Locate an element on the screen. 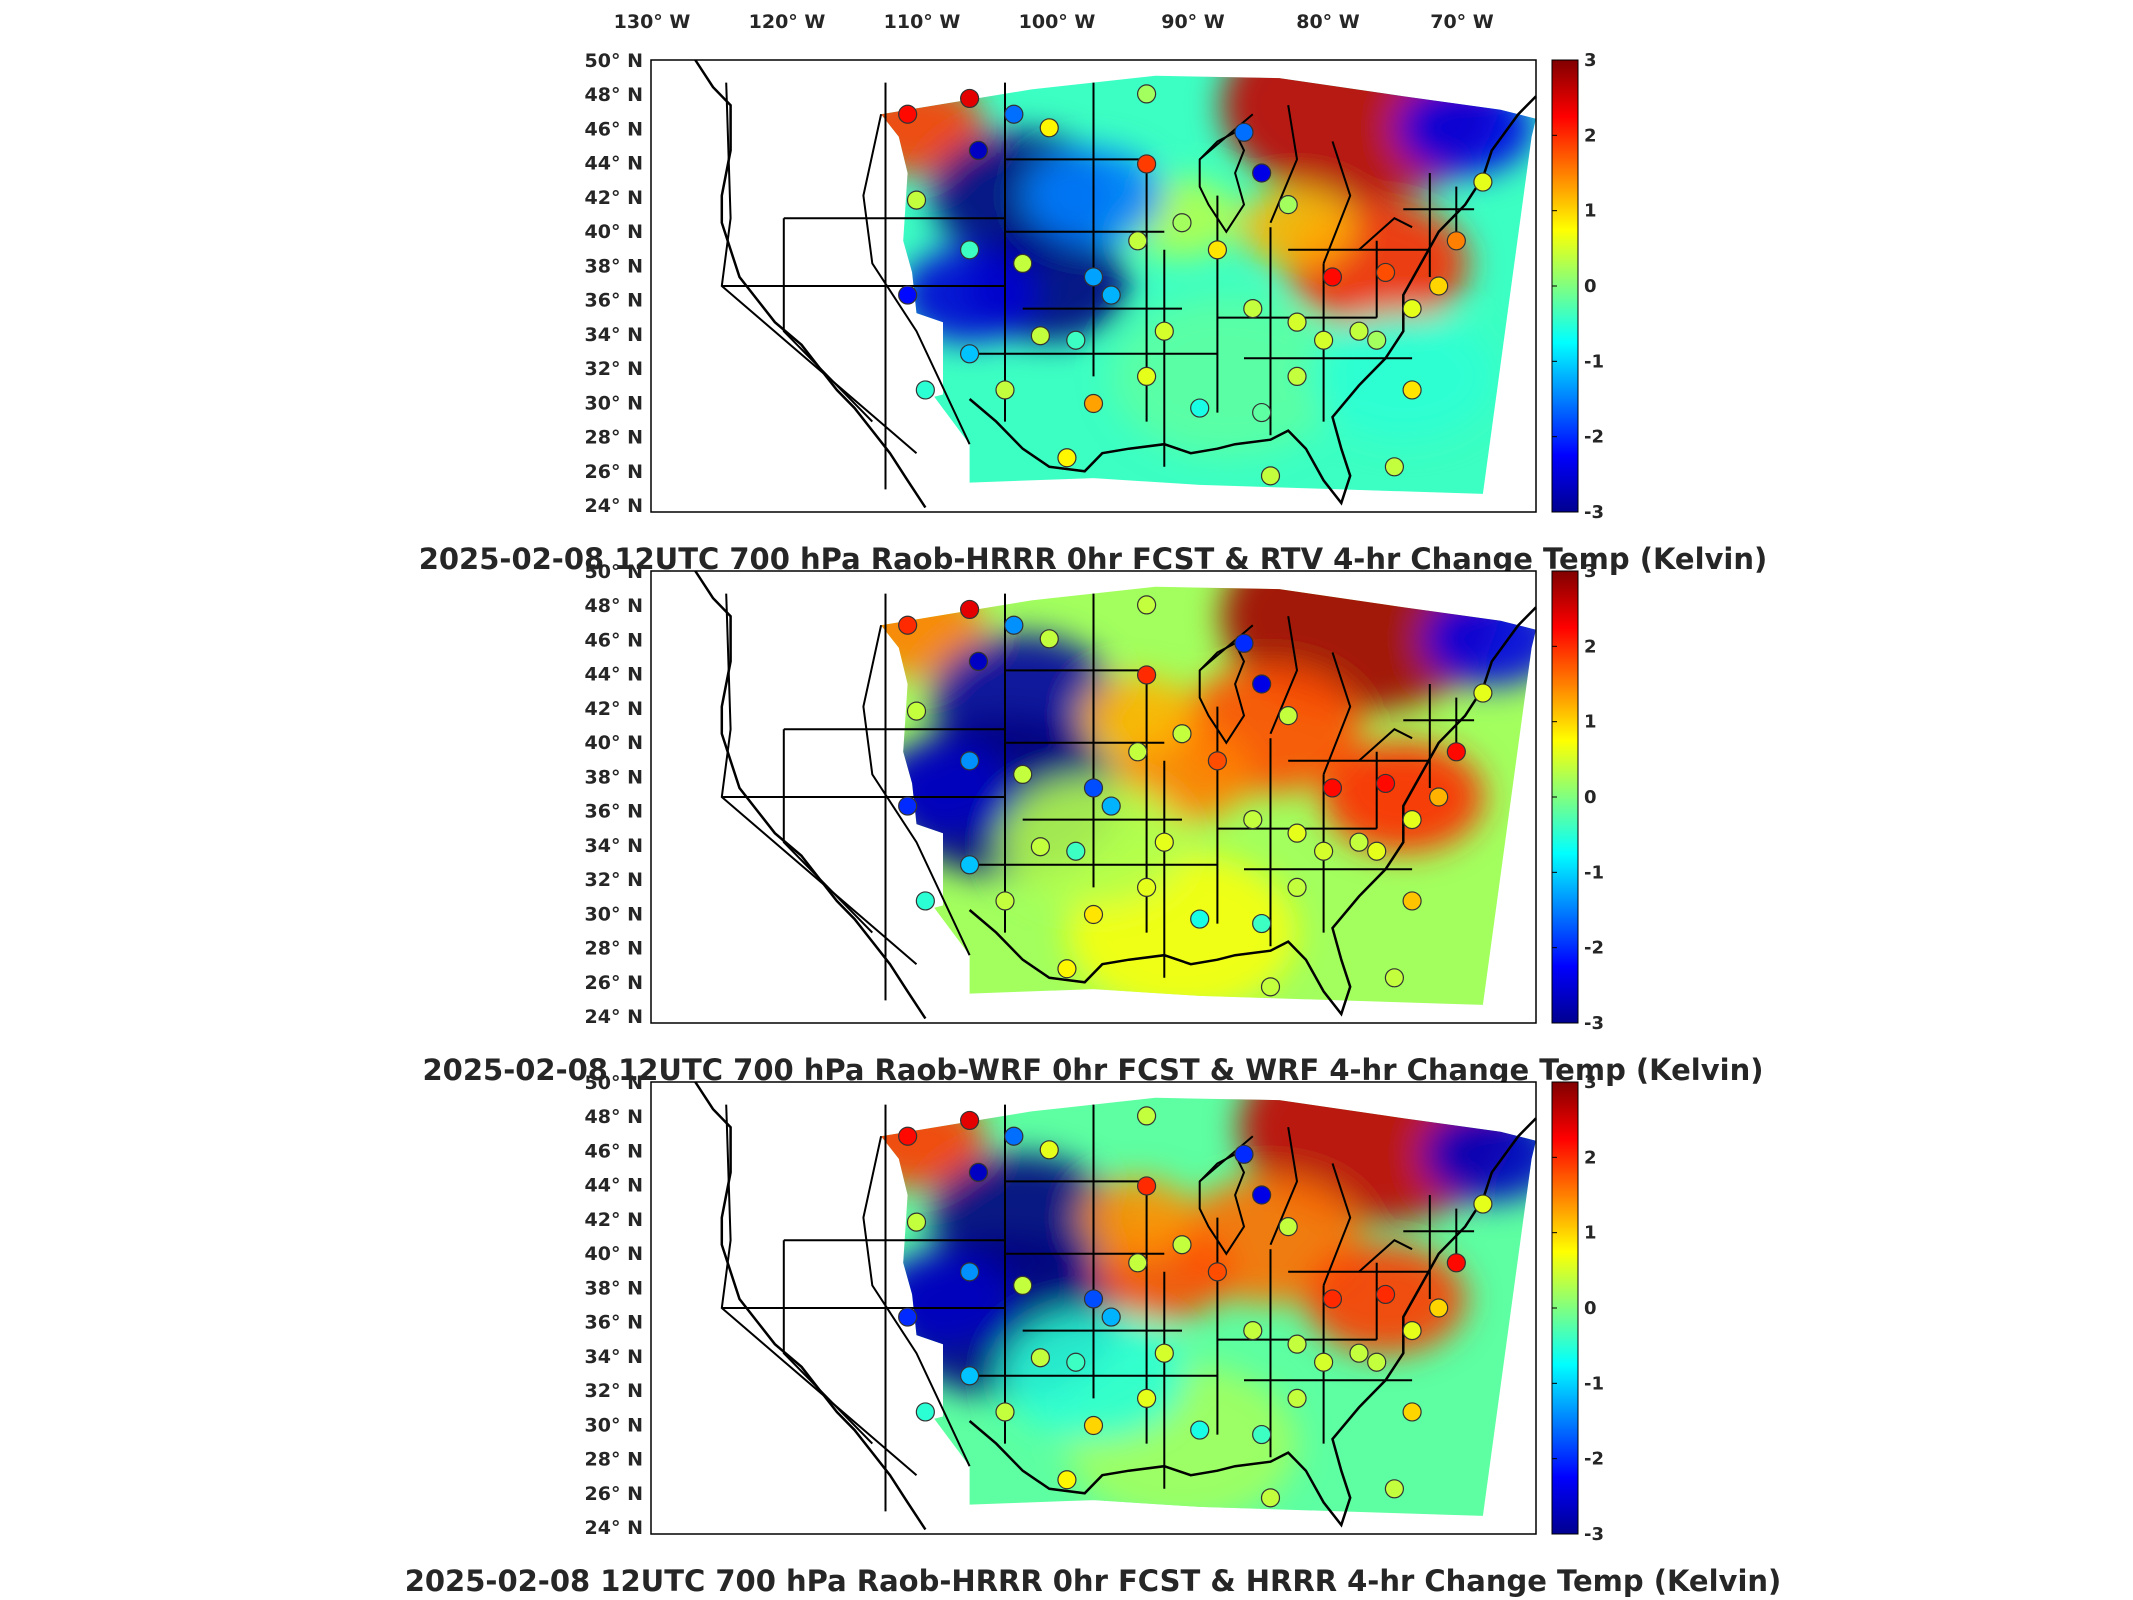  longitude-label: 110° W is located at coordinates (922, 22).